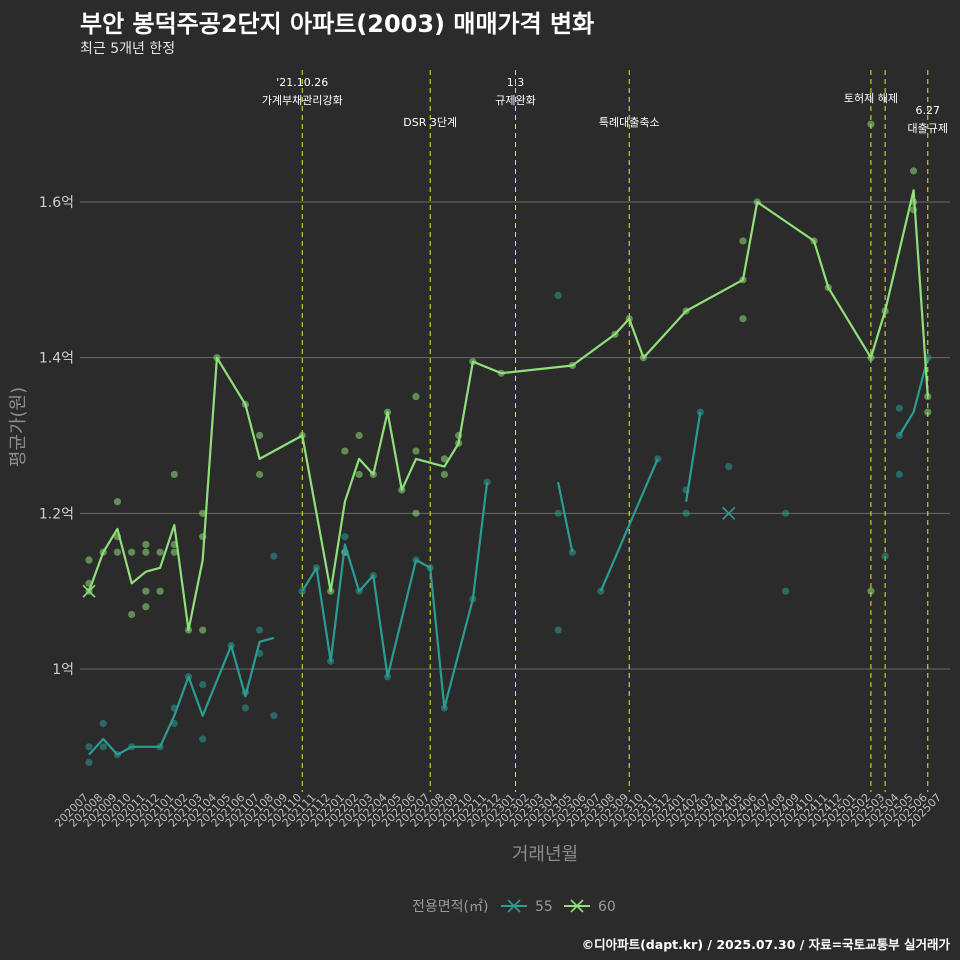 The height and width of the screenshot is (960, 960). I want to click on y-tick-label: 1.4억, so click(56, 359).